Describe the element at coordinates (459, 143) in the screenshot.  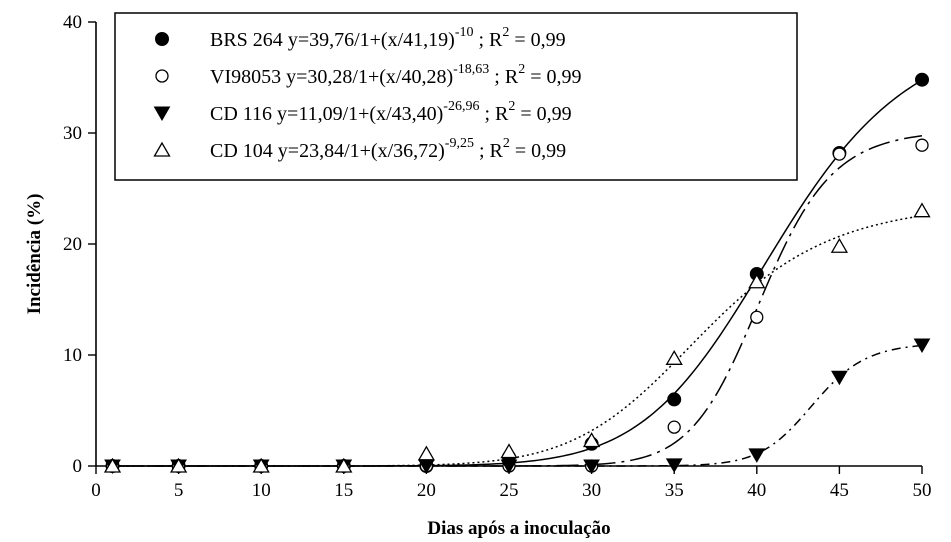
I see `legend-exponent: -9,25` at that location.